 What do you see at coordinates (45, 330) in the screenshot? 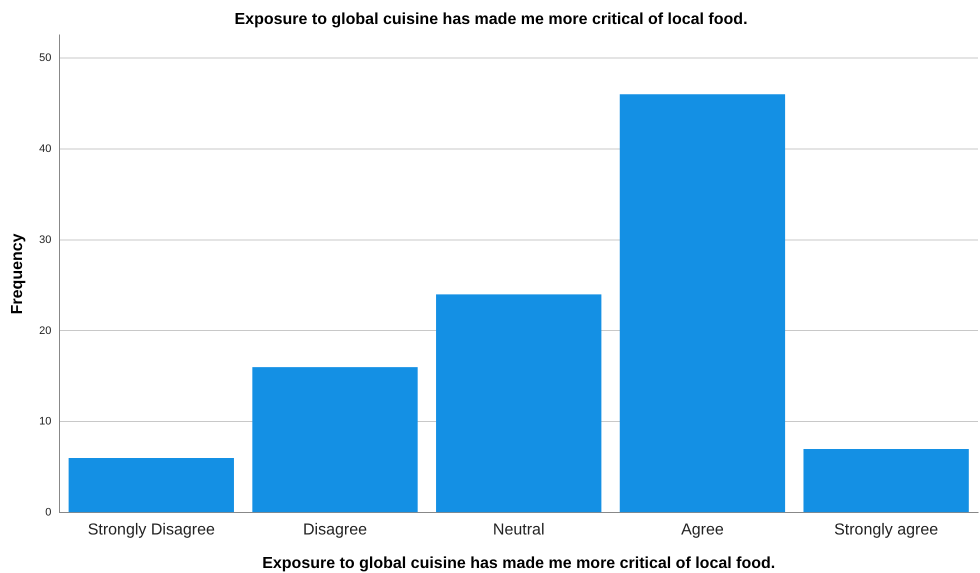
I see `y-tick-label: 20` at bounding box center [45, 330].